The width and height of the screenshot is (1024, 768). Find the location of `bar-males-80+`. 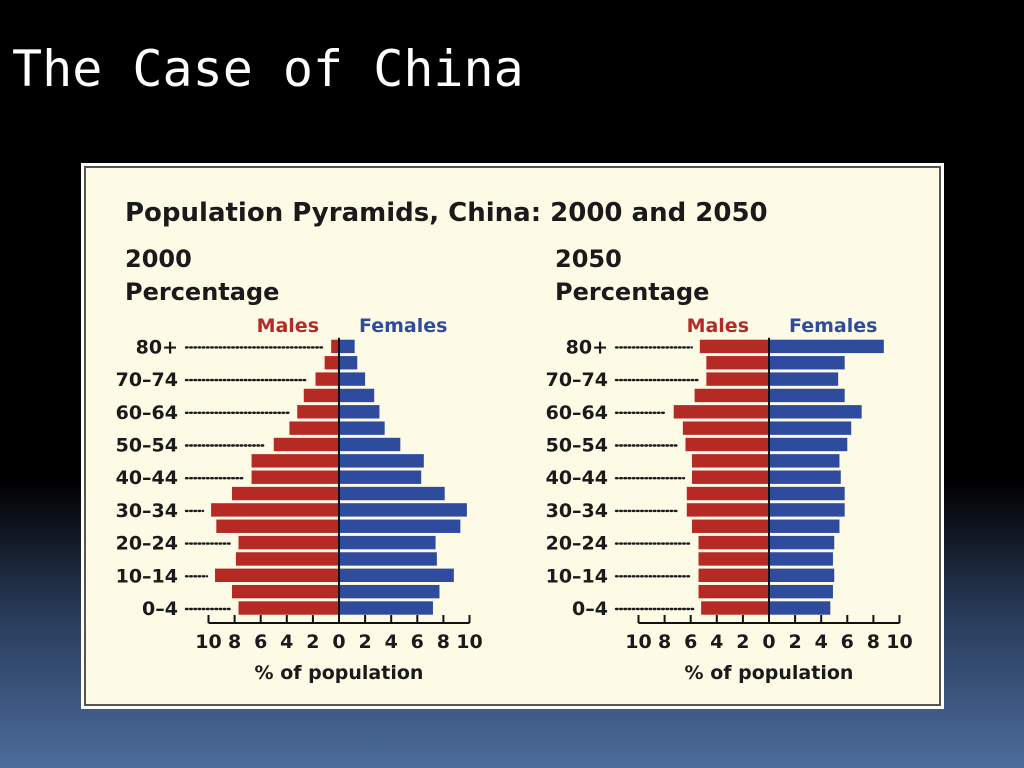

bar-males-80+ is located at coordinates (734, 346).